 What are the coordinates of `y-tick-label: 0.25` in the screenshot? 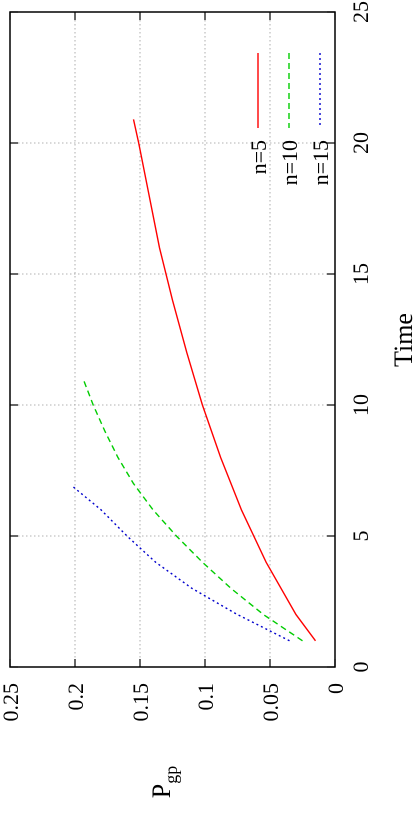 It's located at (11, 702).